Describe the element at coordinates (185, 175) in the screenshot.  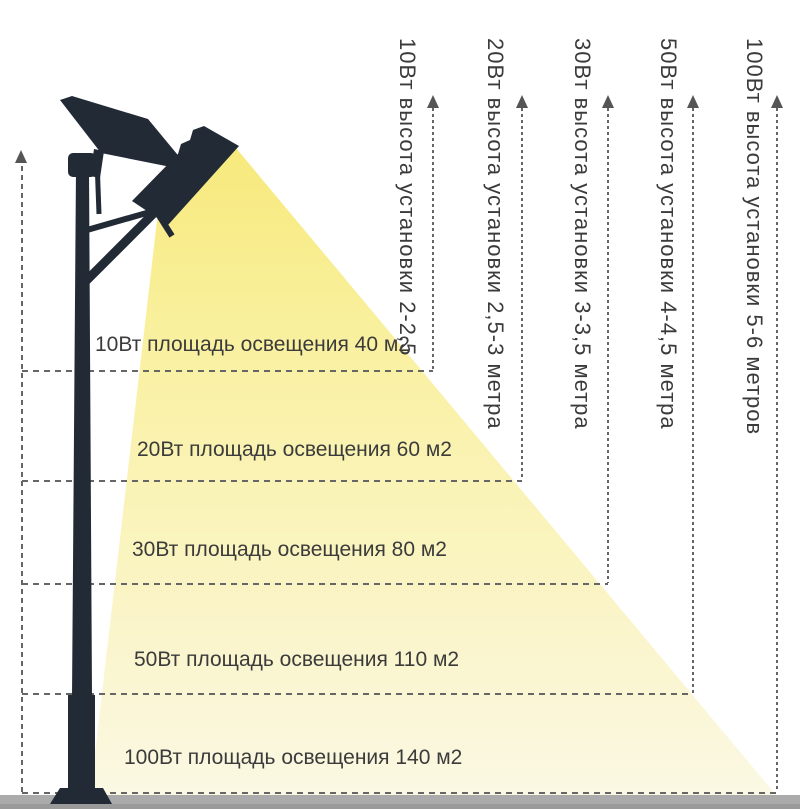
I see `lamp-head` at that location.